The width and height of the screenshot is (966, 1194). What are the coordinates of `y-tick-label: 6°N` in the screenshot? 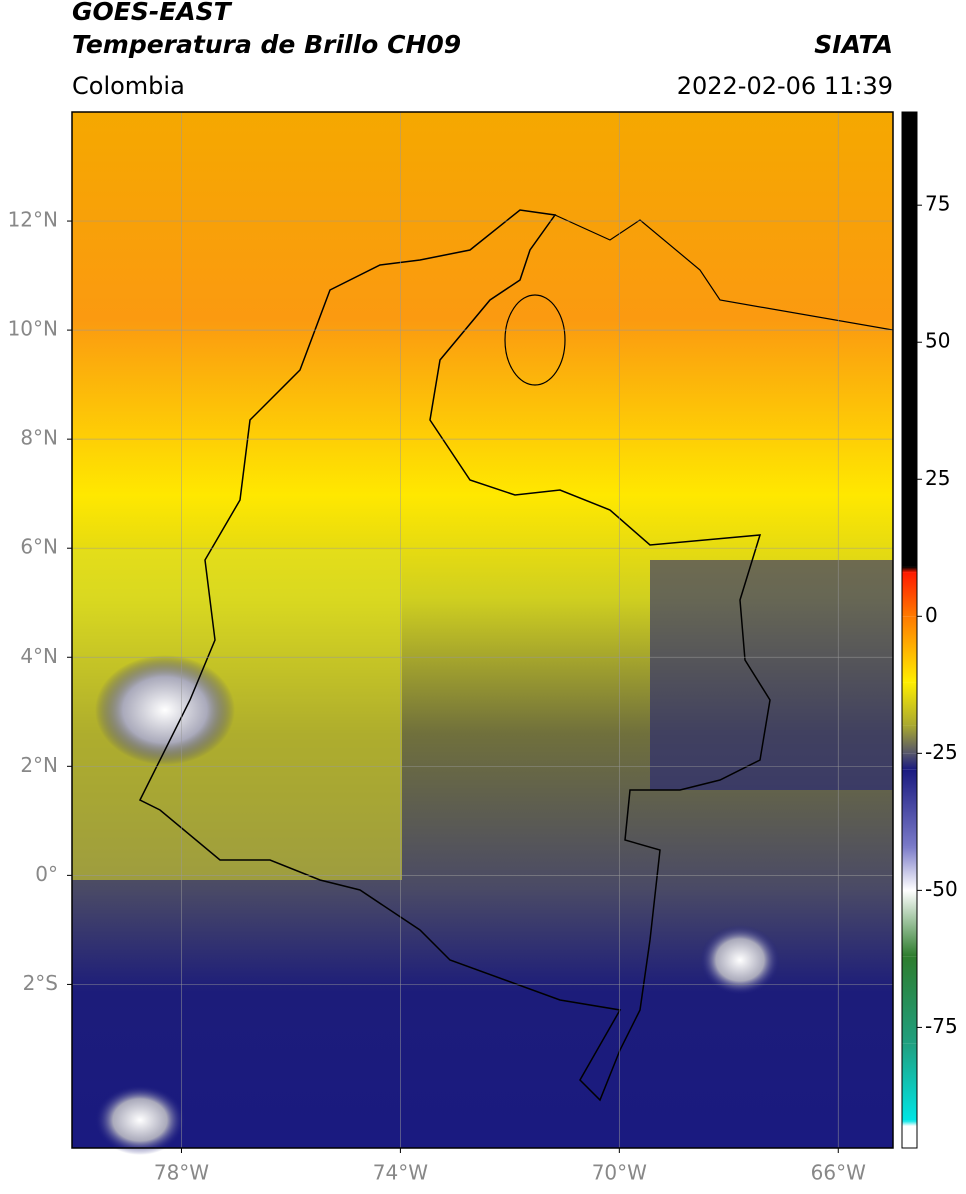 It's located at (39, 547).